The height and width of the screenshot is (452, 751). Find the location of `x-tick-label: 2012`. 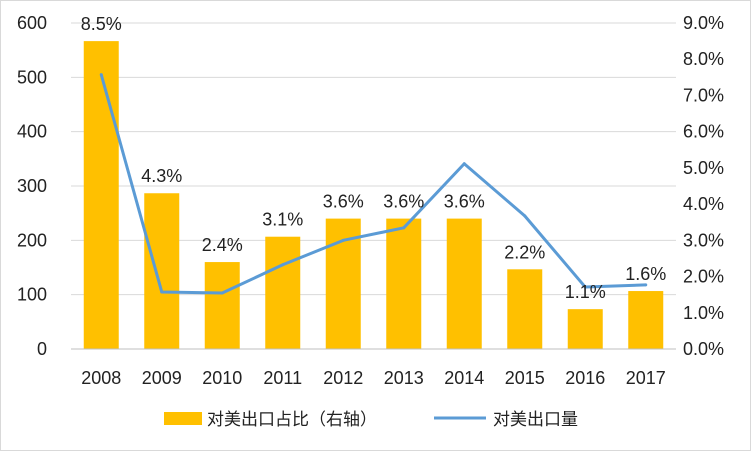

x-tick-label: 2012 is located at coordinates (343, 378).